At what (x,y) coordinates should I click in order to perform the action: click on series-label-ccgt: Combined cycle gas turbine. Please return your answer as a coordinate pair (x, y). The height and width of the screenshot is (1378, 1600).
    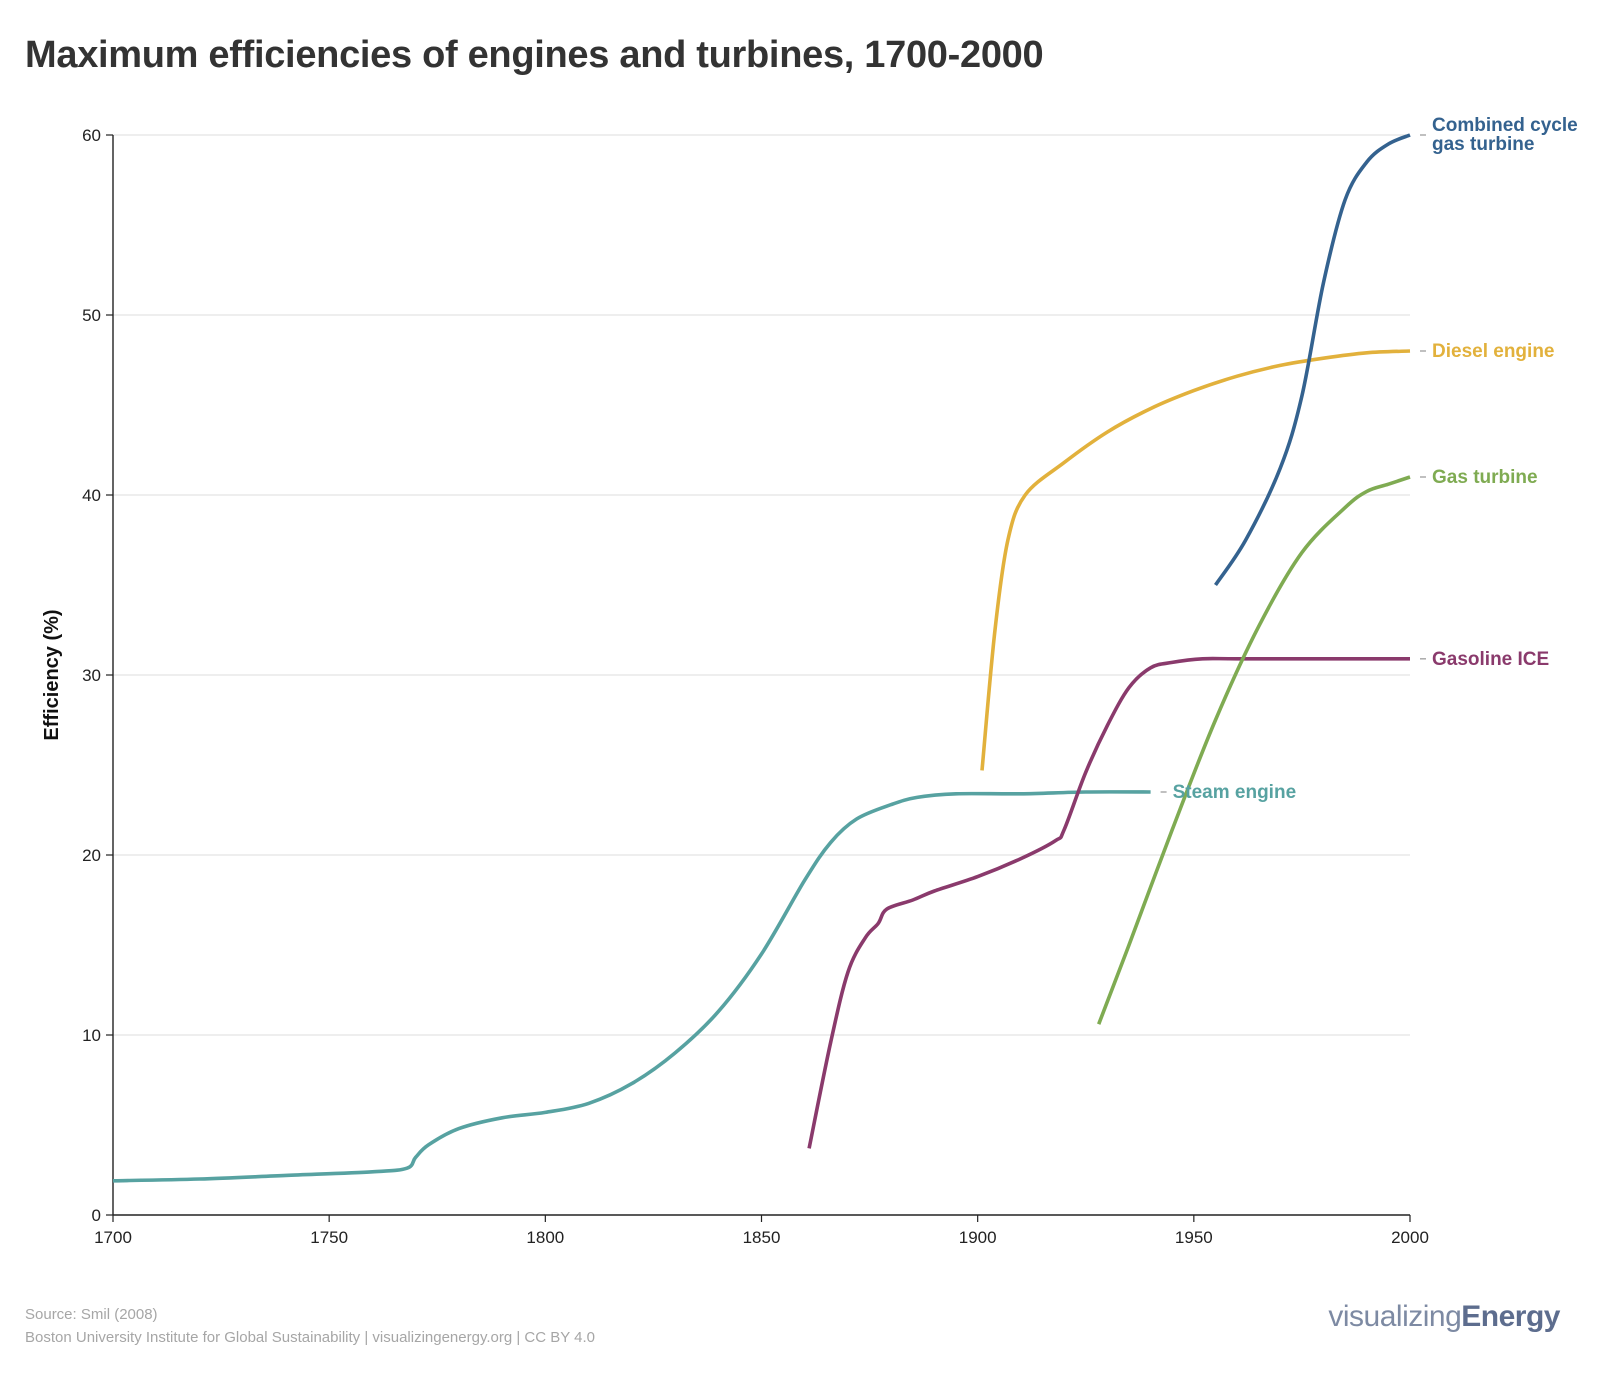
    Looking at the image, I should click on (1505, 135).